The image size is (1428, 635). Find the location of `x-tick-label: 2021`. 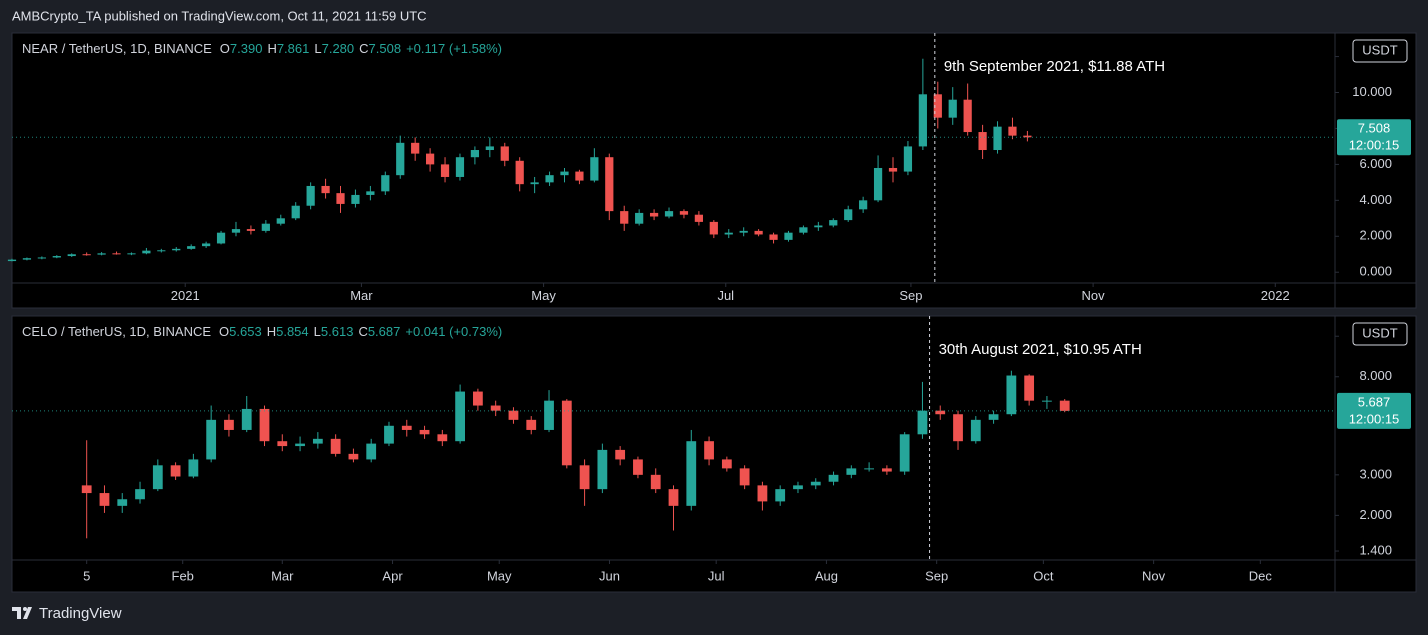

x-tick-label: 2021 is located at coordinates (185, 295).